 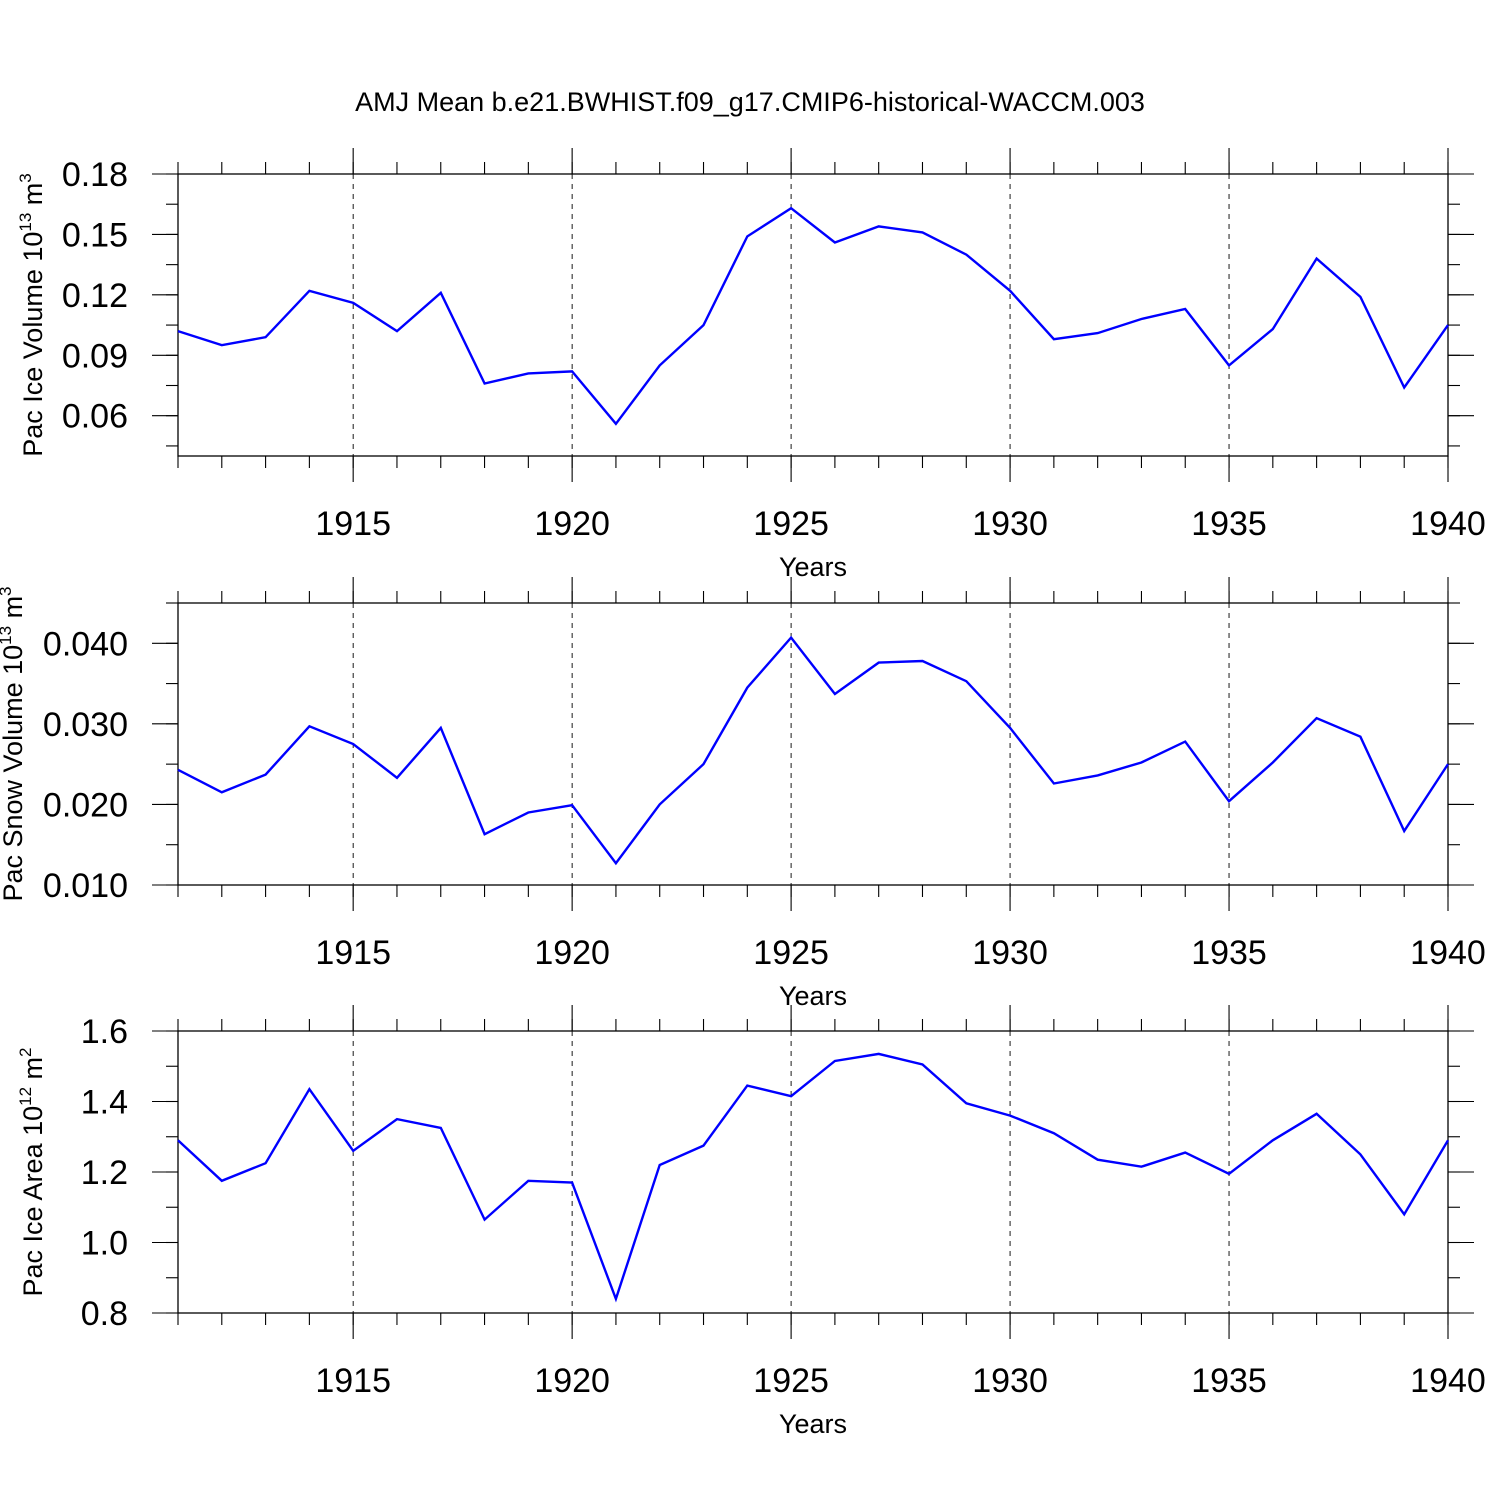 What do you see at coordinates (32, 315) in the screenshot?
I see `y-axis-label: Pac Ice Volume 1013 m3` at bounding box center [32, 315].